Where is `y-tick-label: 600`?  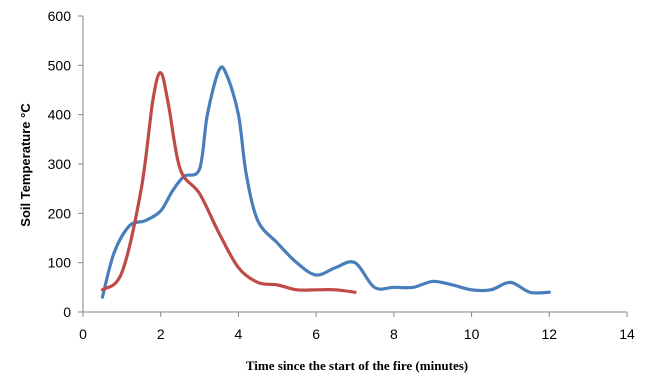
y-tick-label: 600 is located at coordinates (60, 16).